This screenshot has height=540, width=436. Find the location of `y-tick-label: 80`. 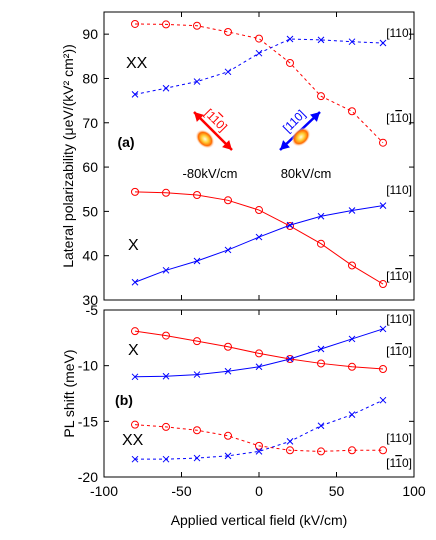

y-tick-label: 80 is located at coordinates (90, 78).